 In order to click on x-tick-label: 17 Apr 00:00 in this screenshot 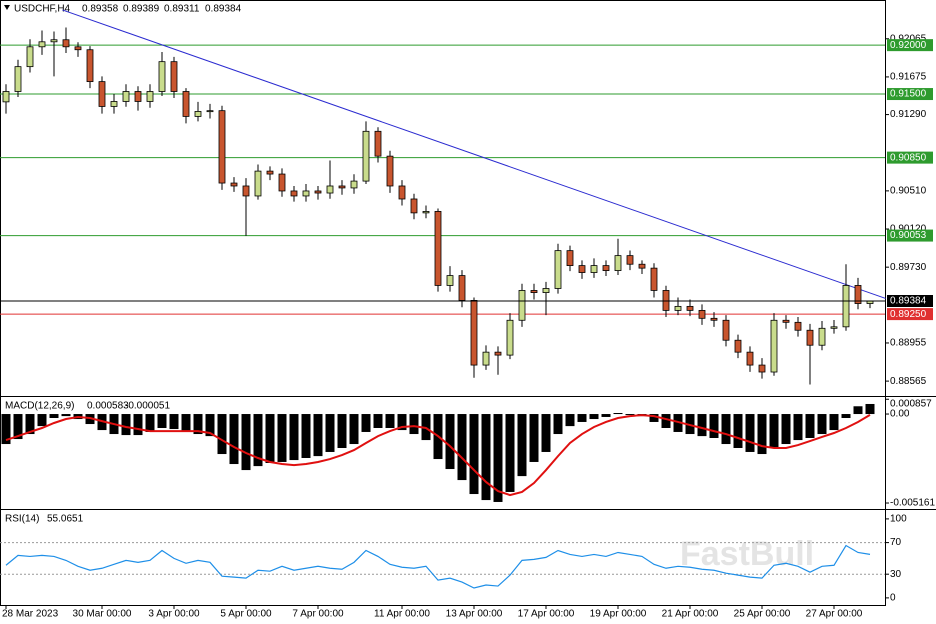, I will do `click(546, 614)`.